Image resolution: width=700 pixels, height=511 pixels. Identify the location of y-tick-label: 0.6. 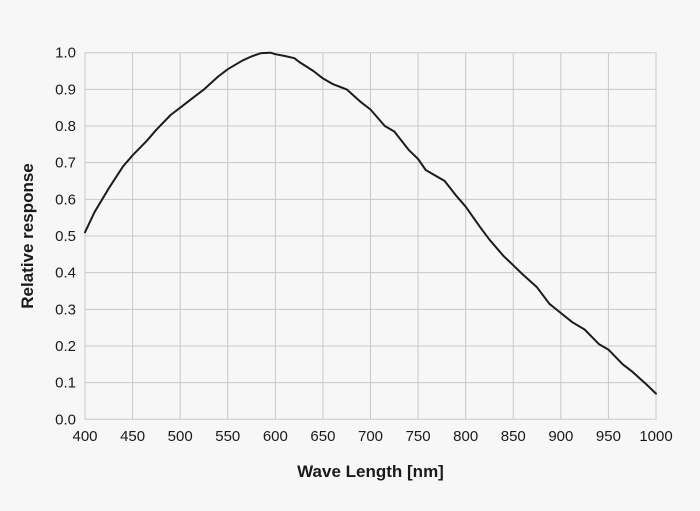
(65, 199).